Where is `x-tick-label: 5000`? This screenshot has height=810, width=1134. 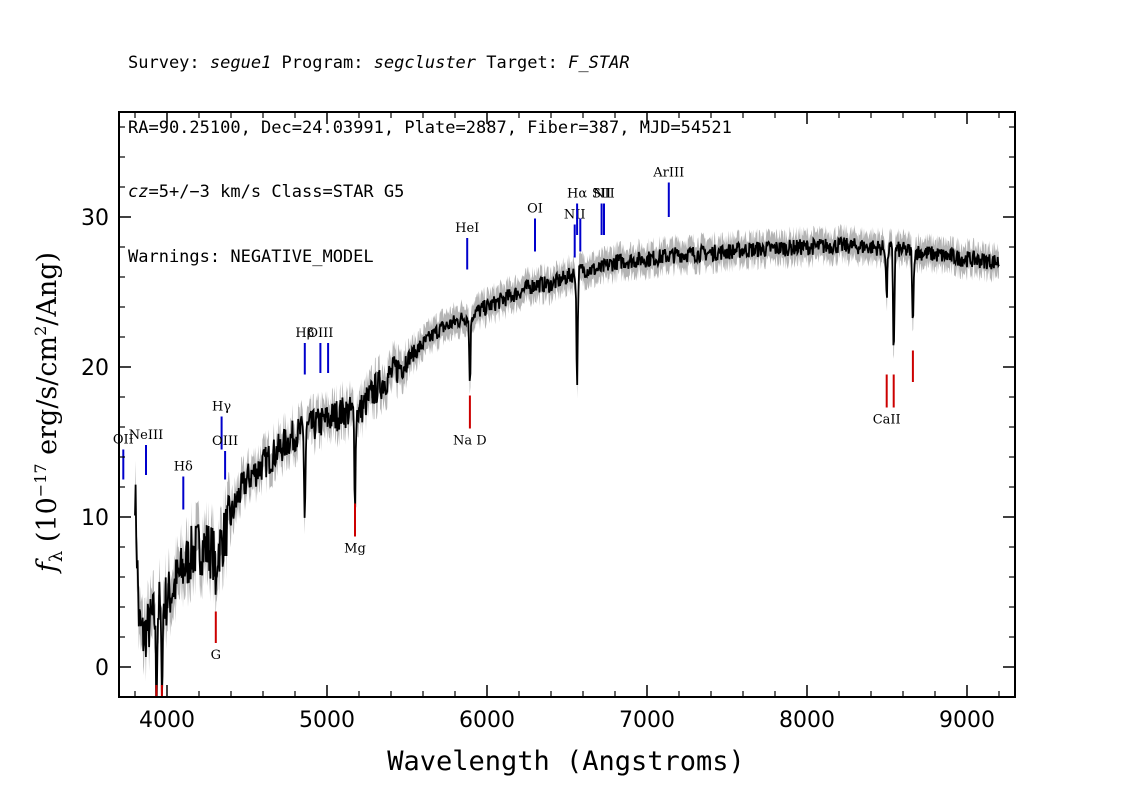 x-tick-label: 5000 is located at coordinates (327, 720).